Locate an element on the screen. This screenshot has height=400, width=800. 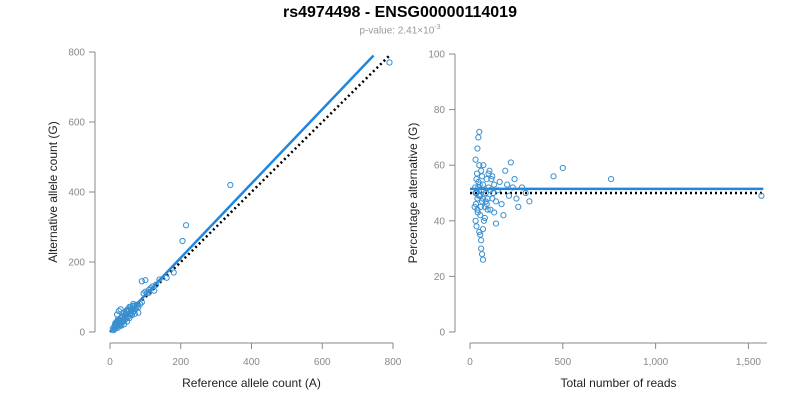
y-tick-label: 400 is located at coordinates (76, 193).